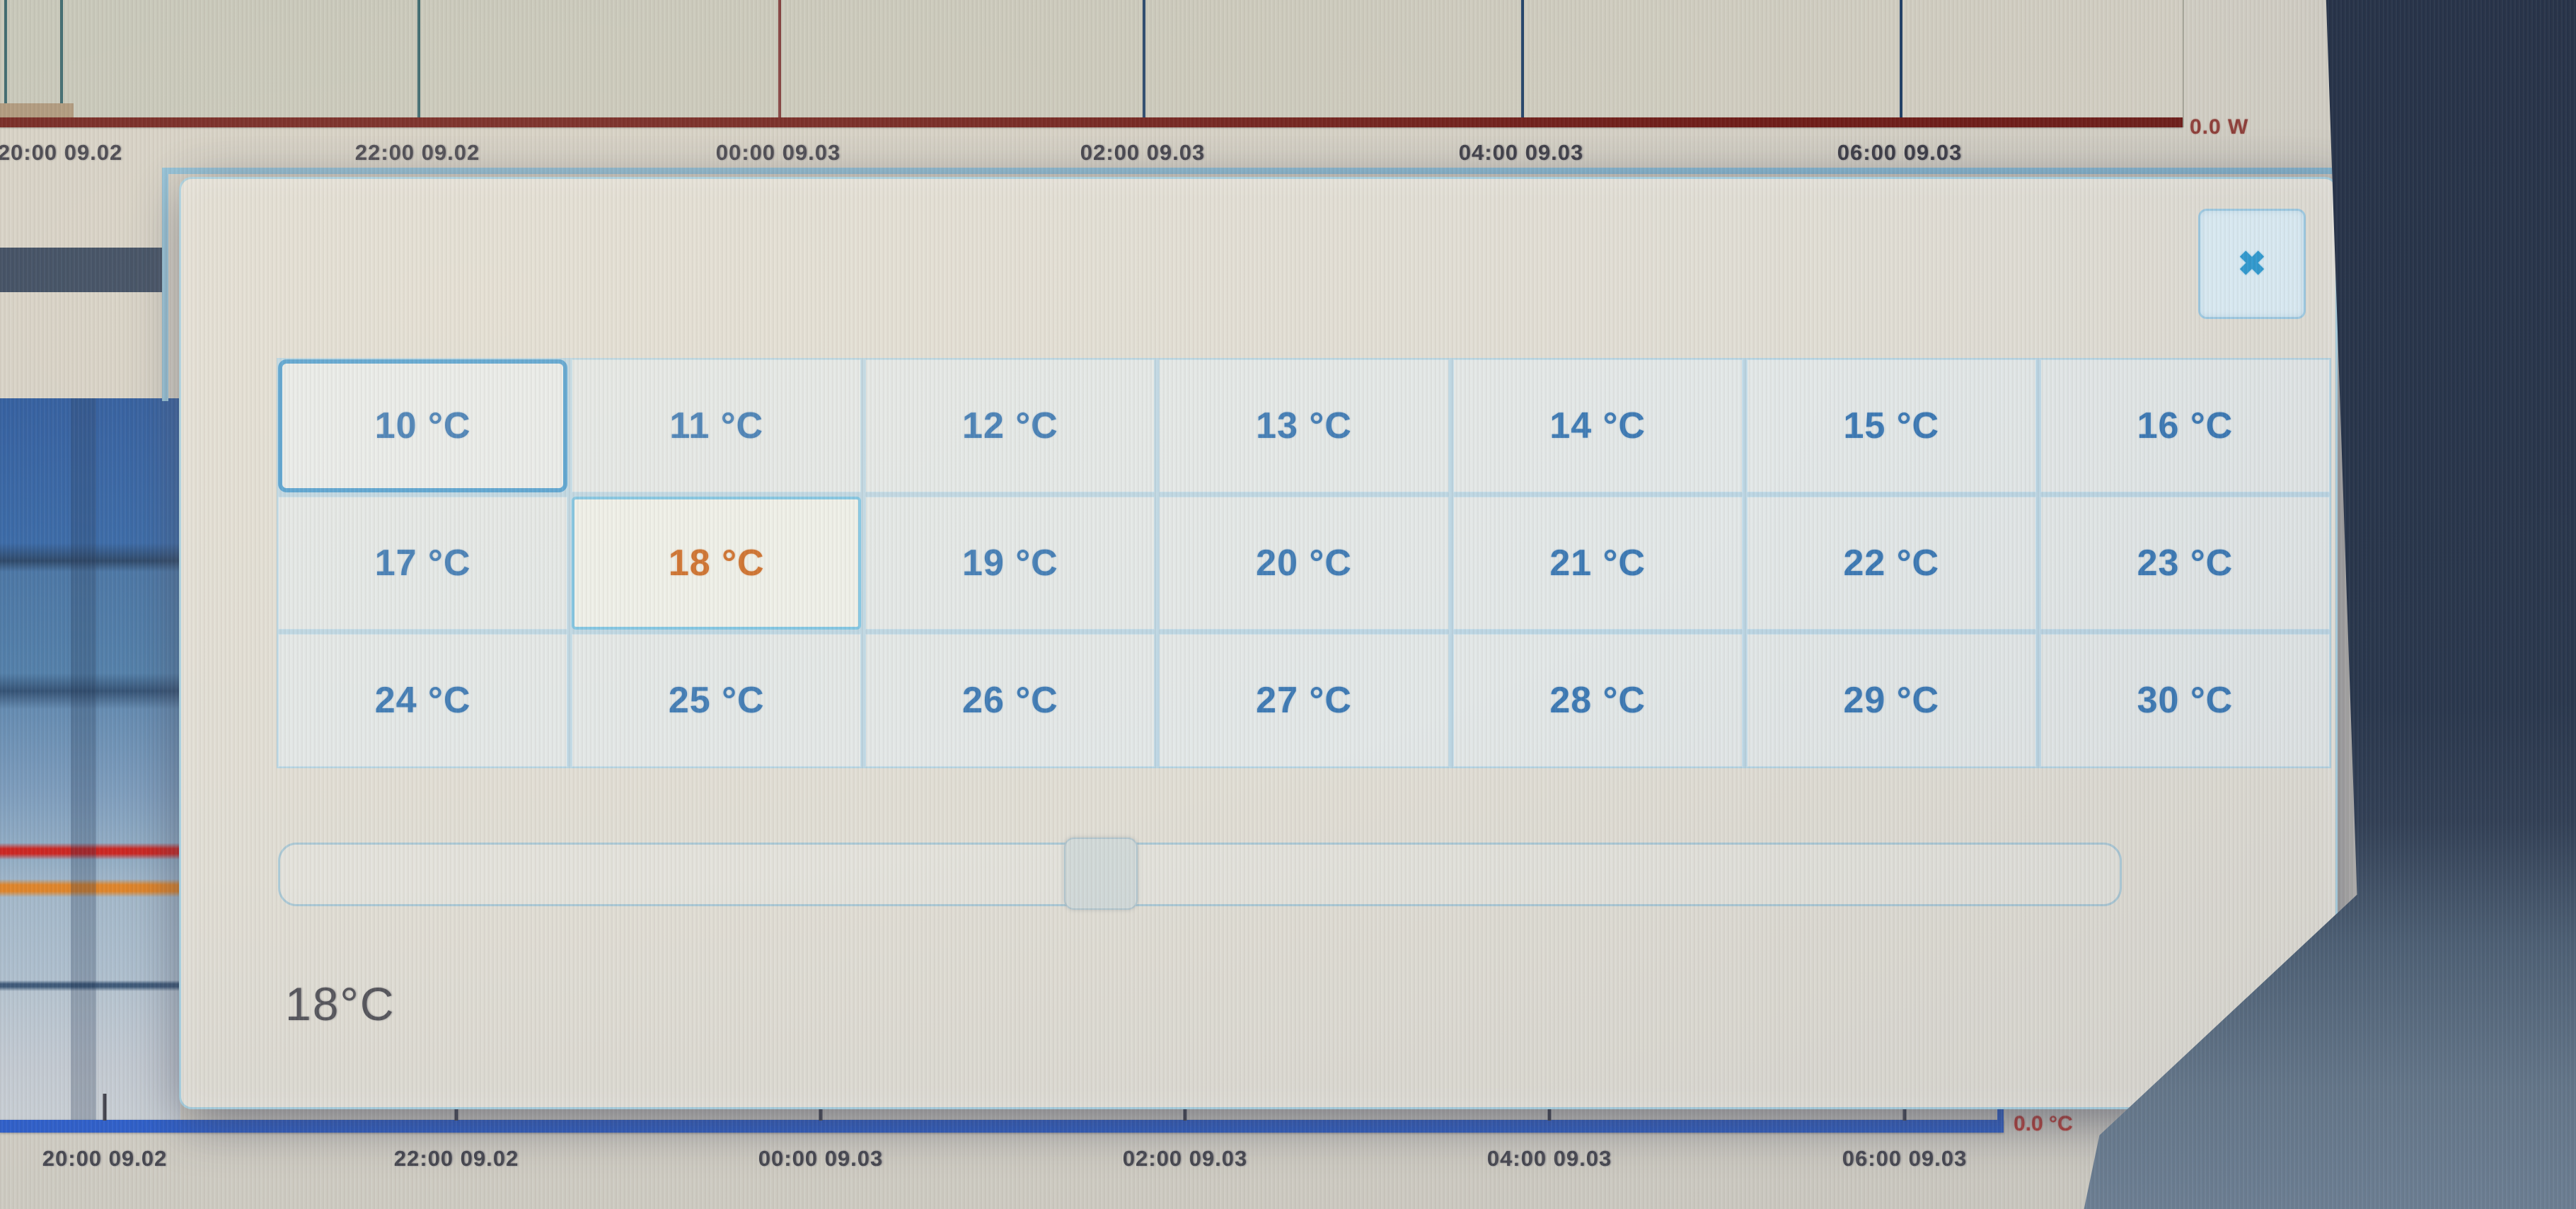 This screenshot has height=1209, width=2576. I want to click on power-chart, so click(1092, 63).